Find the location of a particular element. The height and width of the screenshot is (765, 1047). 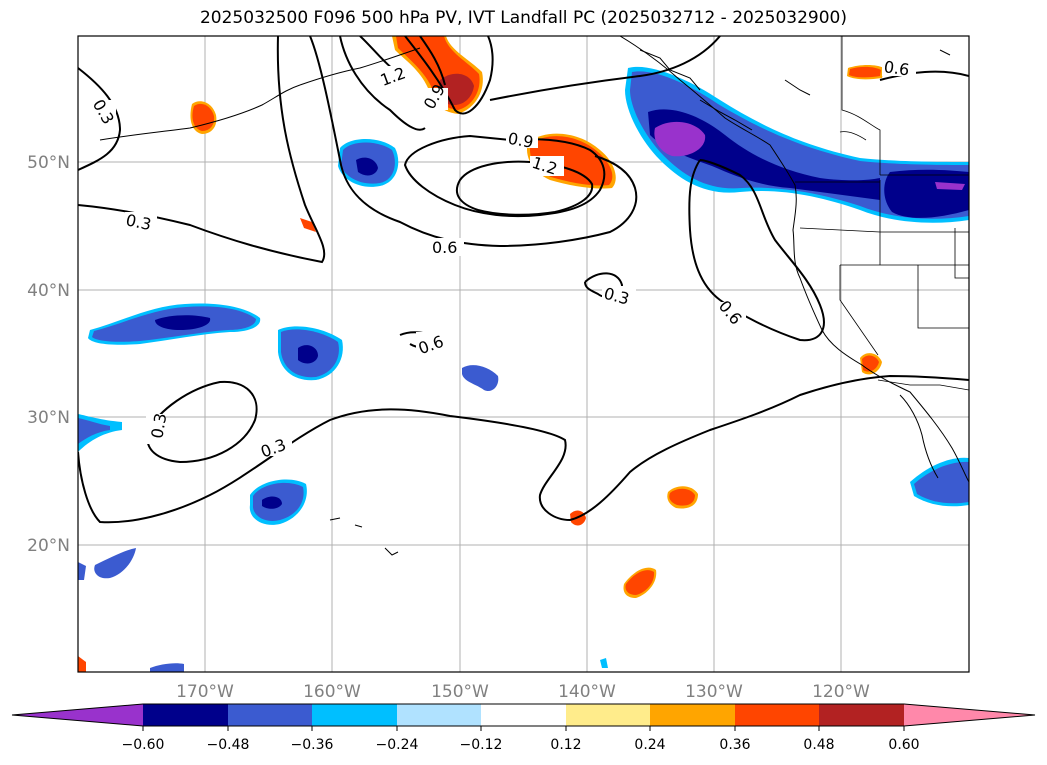

contour-label: 0.9 is located at coordinates (520, 140).